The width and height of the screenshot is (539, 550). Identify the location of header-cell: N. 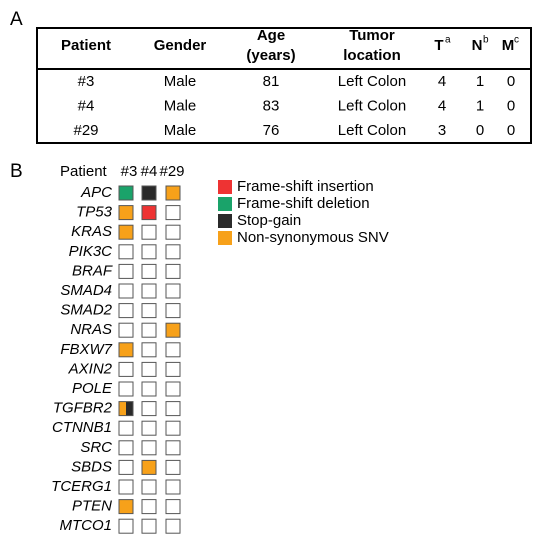
(477, 45).